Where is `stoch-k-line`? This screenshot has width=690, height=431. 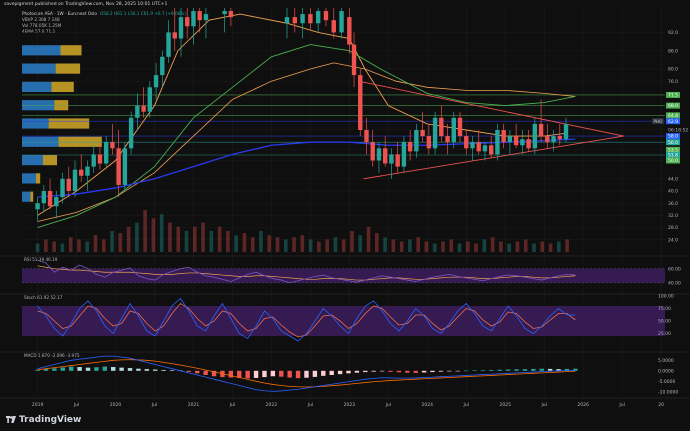
stoch-k-line is located at coordinates (306, 319).